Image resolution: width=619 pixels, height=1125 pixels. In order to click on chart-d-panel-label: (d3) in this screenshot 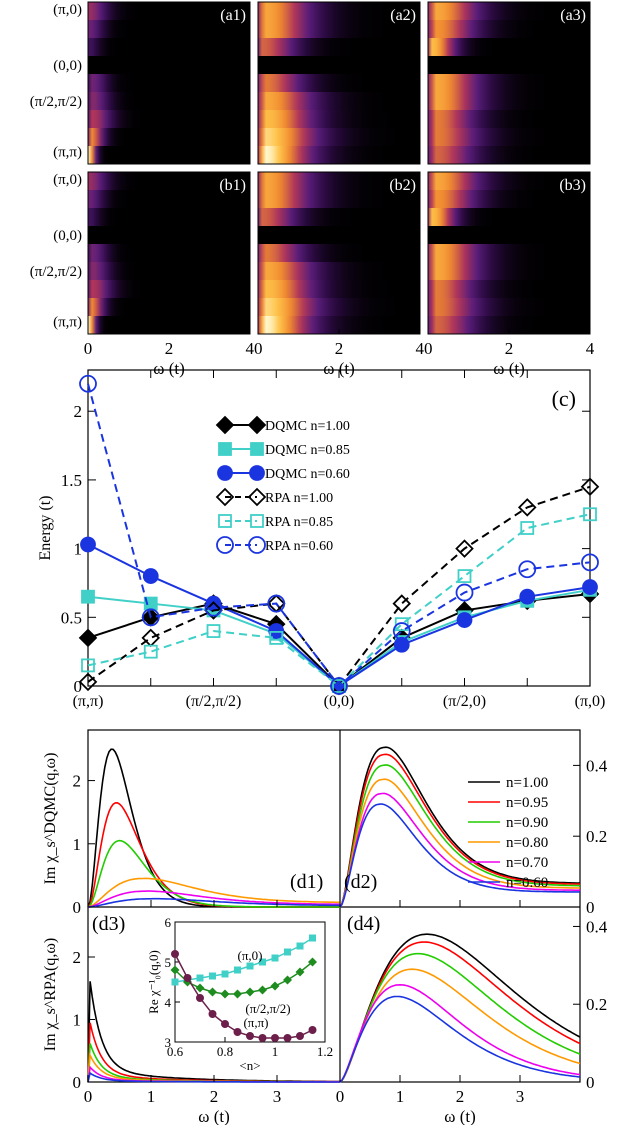, I will do `click(108, 924)`.